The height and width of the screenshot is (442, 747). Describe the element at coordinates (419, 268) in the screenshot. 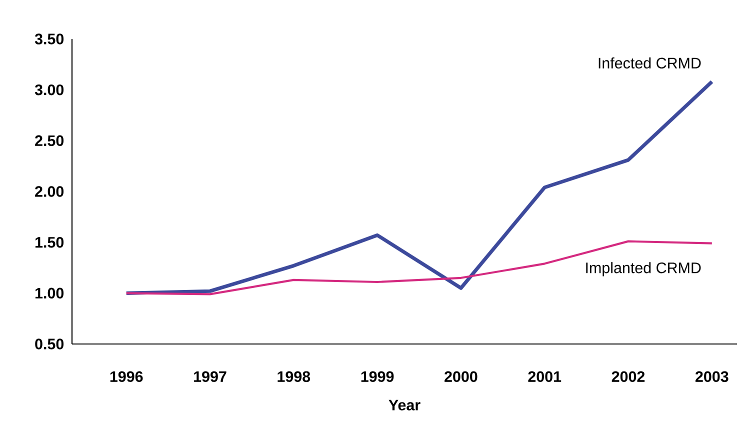

I see `line-series` at that location.